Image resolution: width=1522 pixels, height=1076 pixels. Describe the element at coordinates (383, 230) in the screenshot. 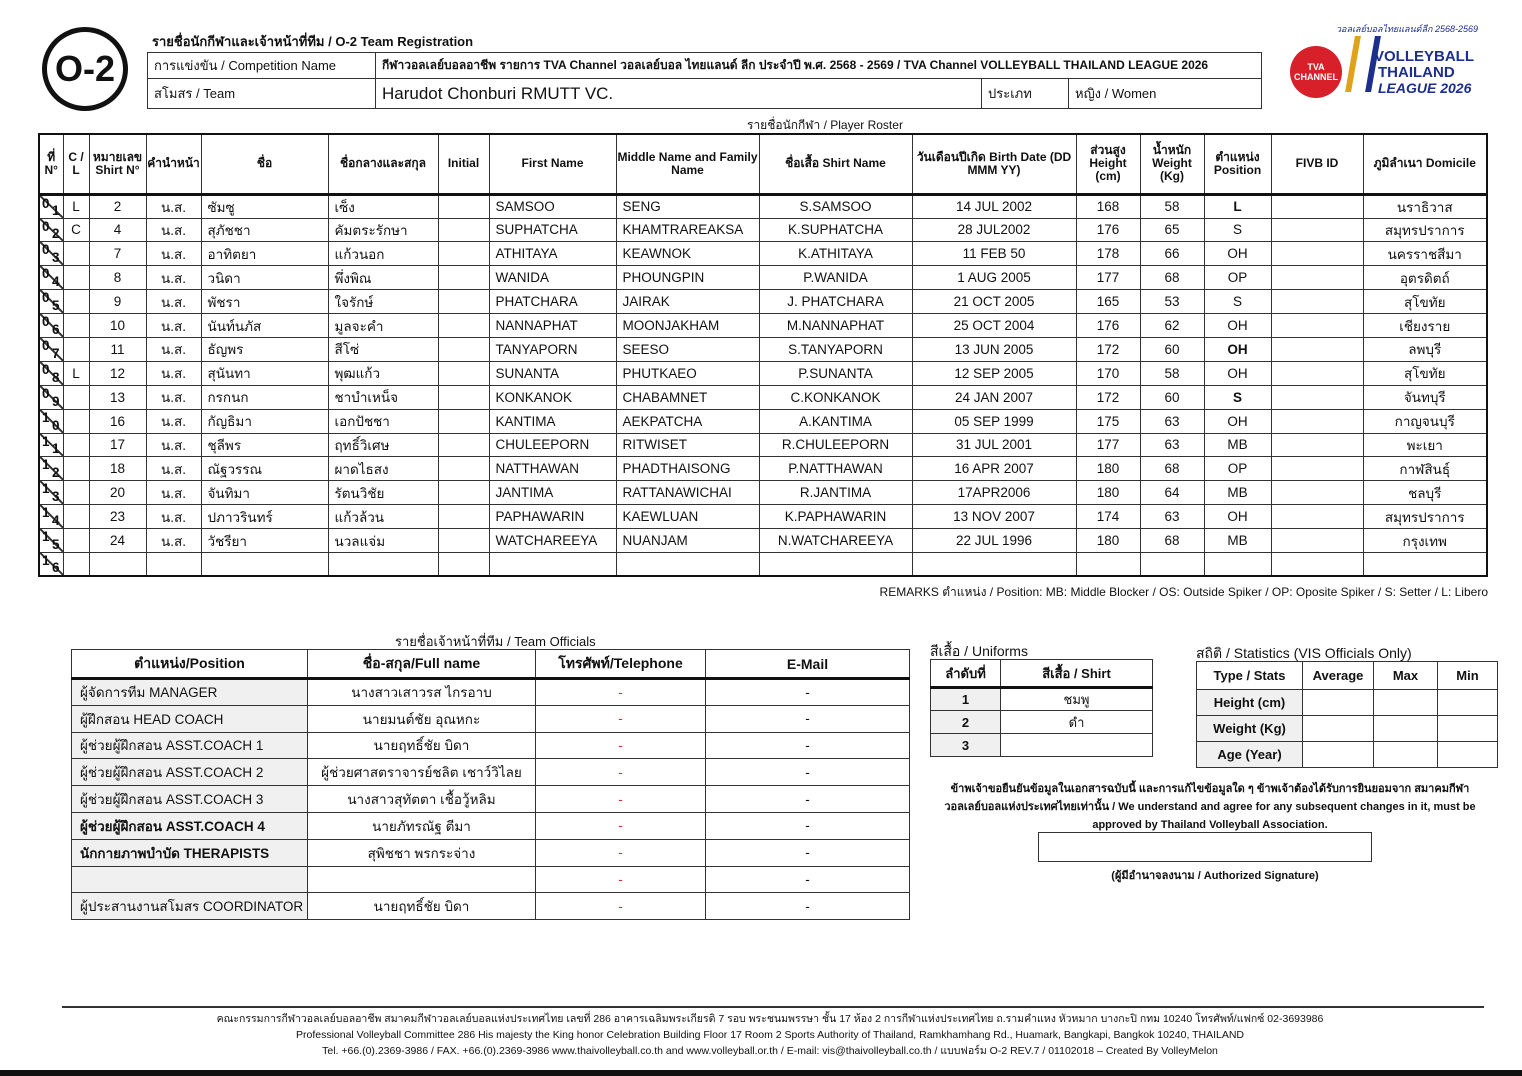

I see `roster-cell: คัมตระรักษา` at that location.